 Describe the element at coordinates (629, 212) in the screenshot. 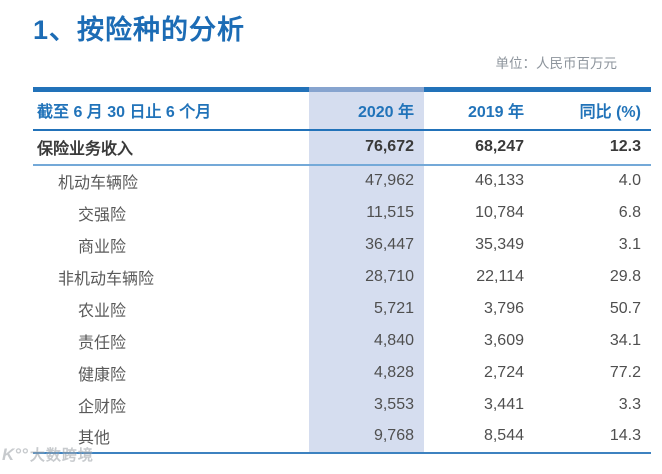

I see `row-value-yoy: 6.8` at that location.